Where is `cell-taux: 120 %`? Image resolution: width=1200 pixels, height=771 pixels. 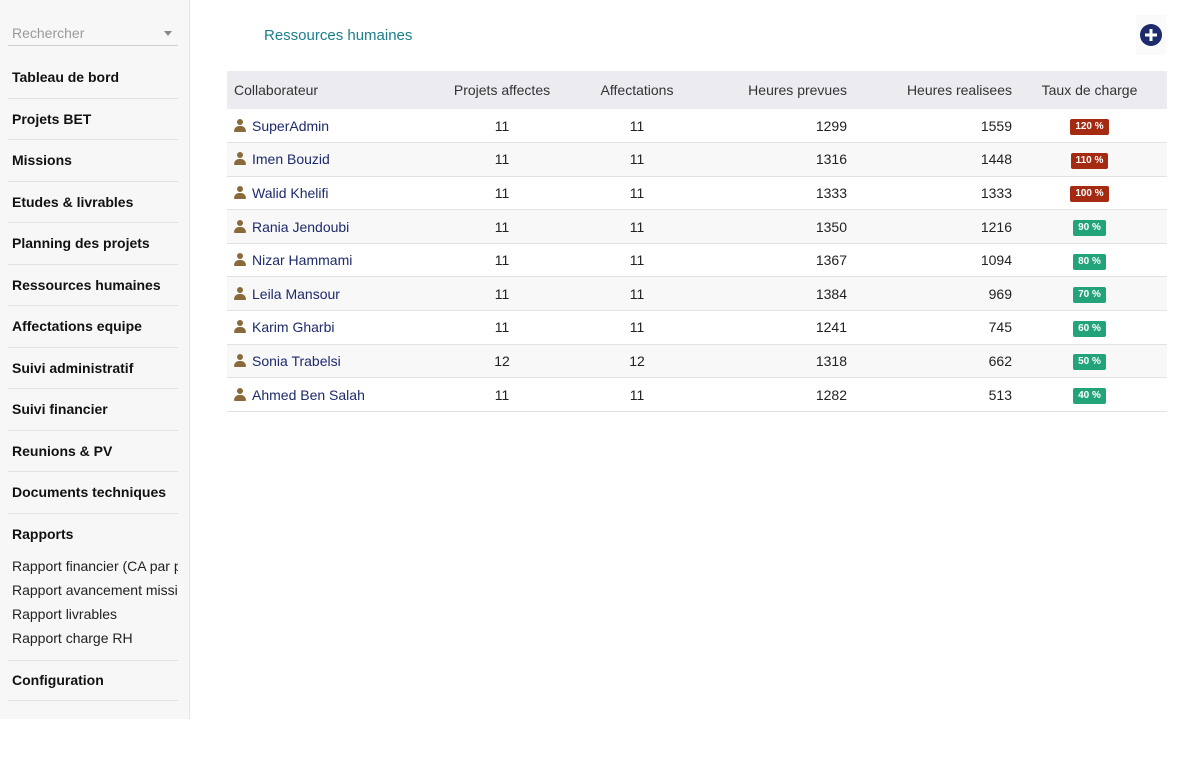
cell-taux: 120 % is located at coordinates (1089, 126).